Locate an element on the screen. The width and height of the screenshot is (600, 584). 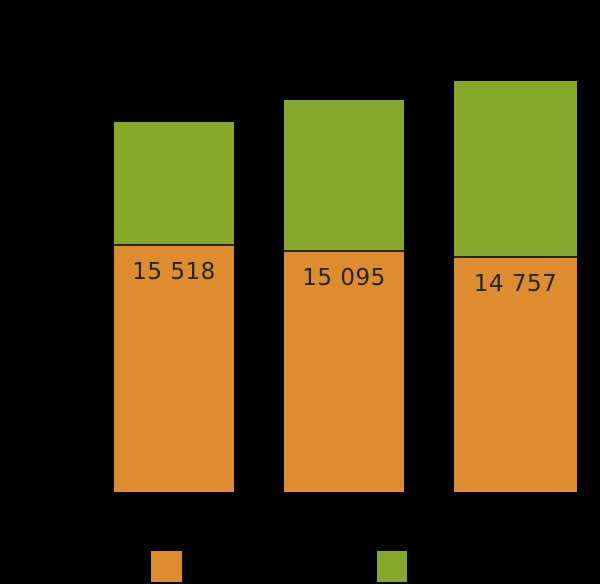
bar-group: 15 095 is located at coordinates (344, 296).